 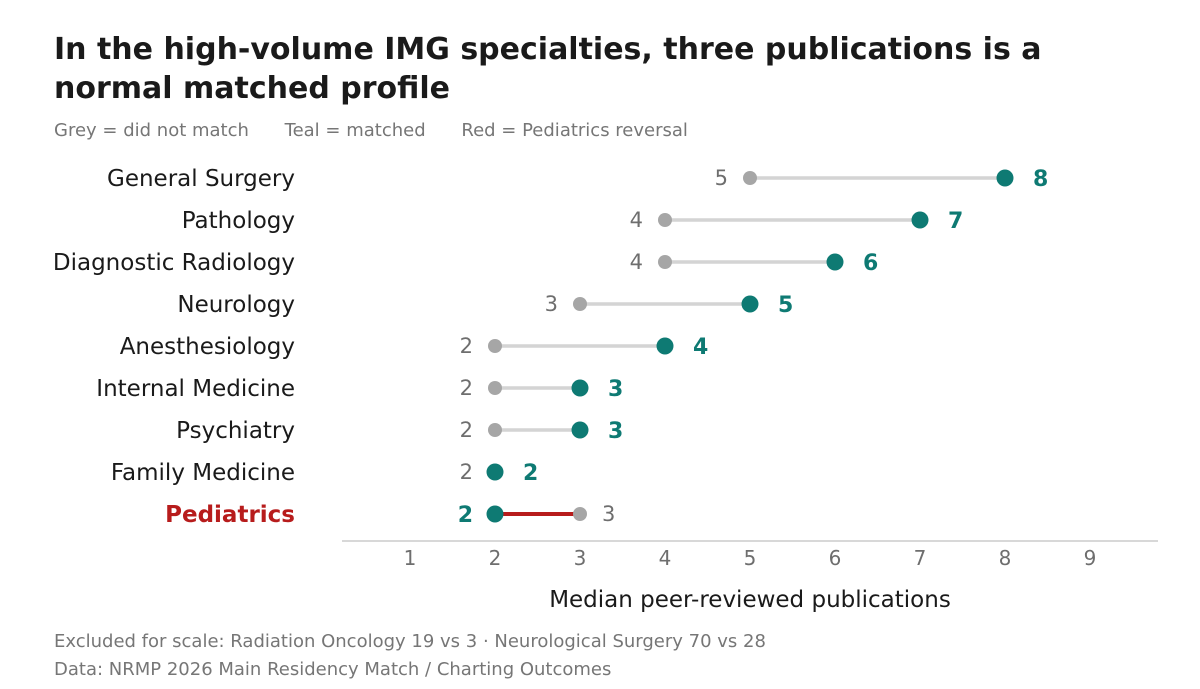 I want to click on x-tick-label: 8, so click(x=1005, y=558).